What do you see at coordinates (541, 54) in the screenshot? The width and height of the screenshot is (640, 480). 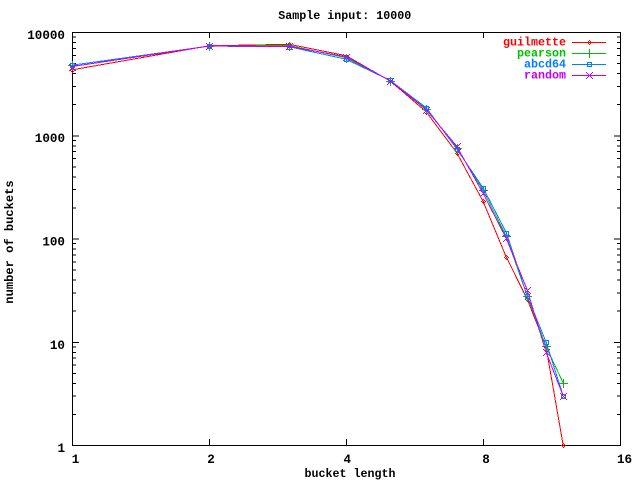 I see `svg-text: pearson` at bounding box center [541, 54].